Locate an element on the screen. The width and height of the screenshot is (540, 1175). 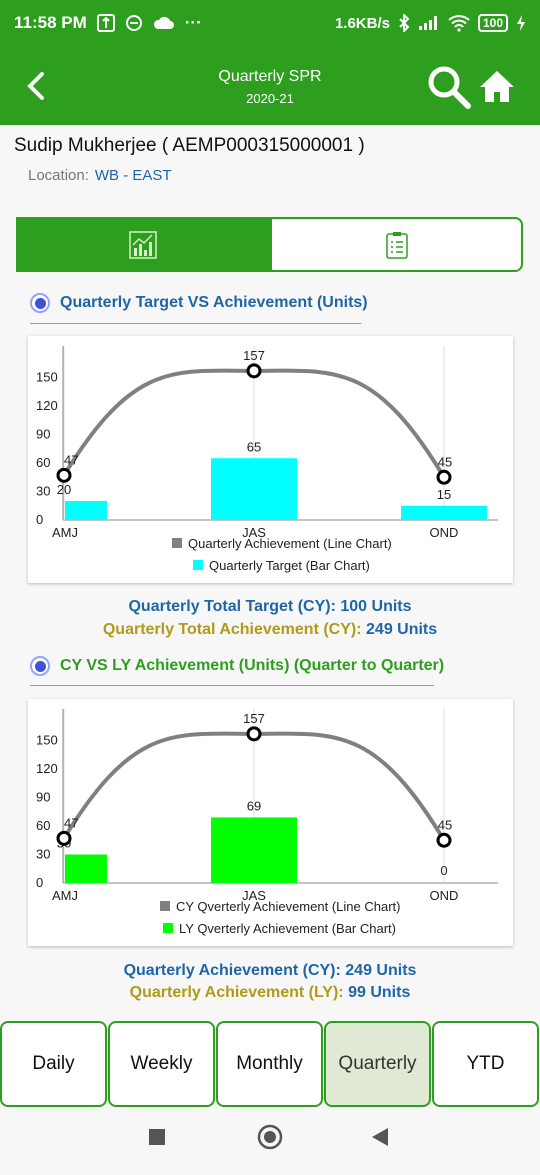
legend-label-bar: Quarterly Target (Bar Chart) is located at coordinates (289, 565).